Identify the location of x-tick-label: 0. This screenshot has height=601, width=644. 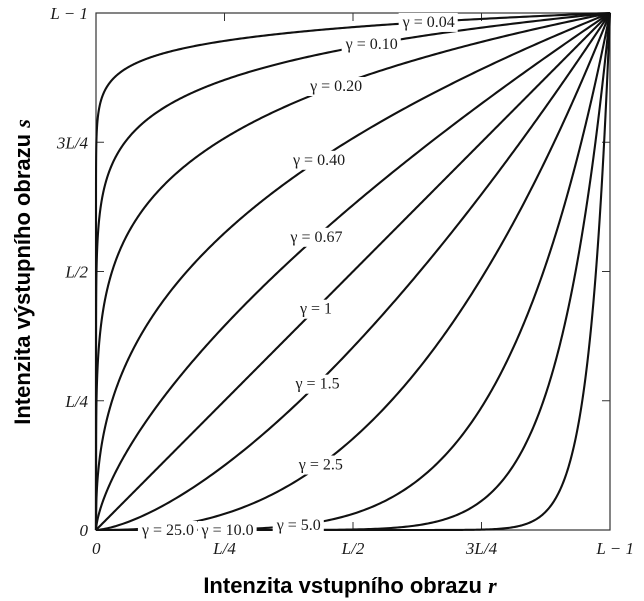
(96, 548).